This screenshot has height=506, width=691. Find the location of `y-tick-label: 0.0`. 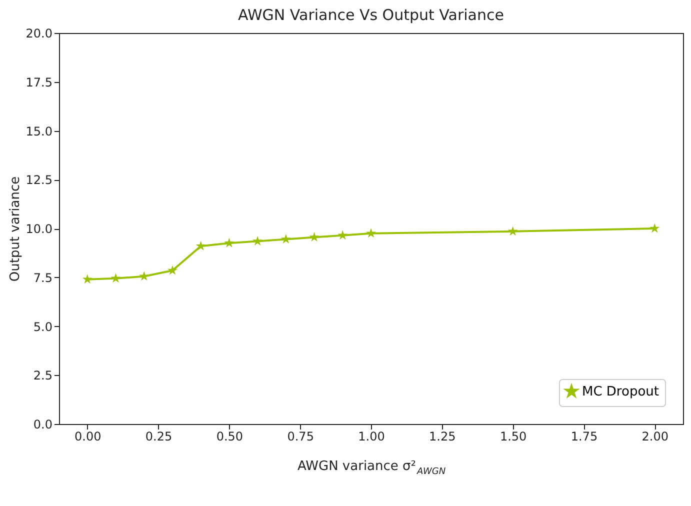

y-tick-label: 0.0 is located at coordinates (42, 425).